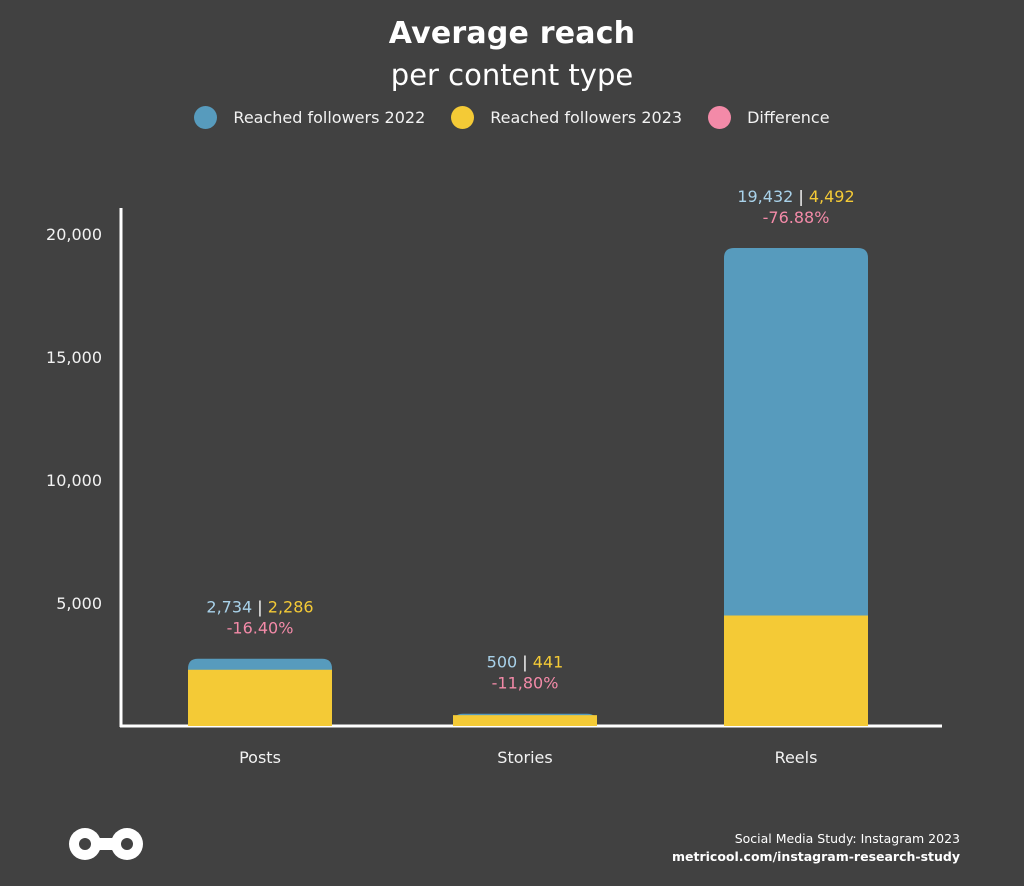 The width and height of the screenshot is (1024, 886). What do you see at coordinates (548, 662) in the screenshot?
I see `data-label-2023: 441` at bounding box center [548, 662].